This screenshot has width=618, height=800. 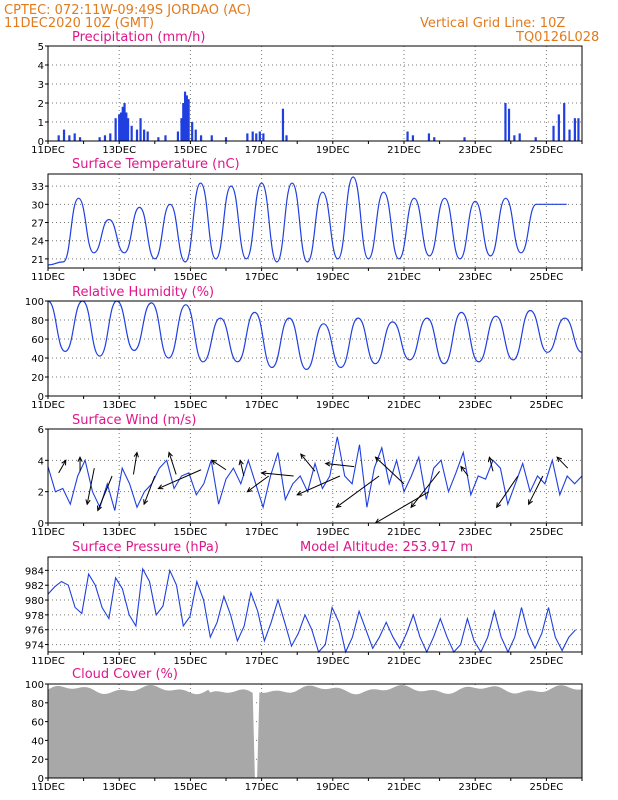 I want to click on cloud-frame, so click(x=315, y=731).